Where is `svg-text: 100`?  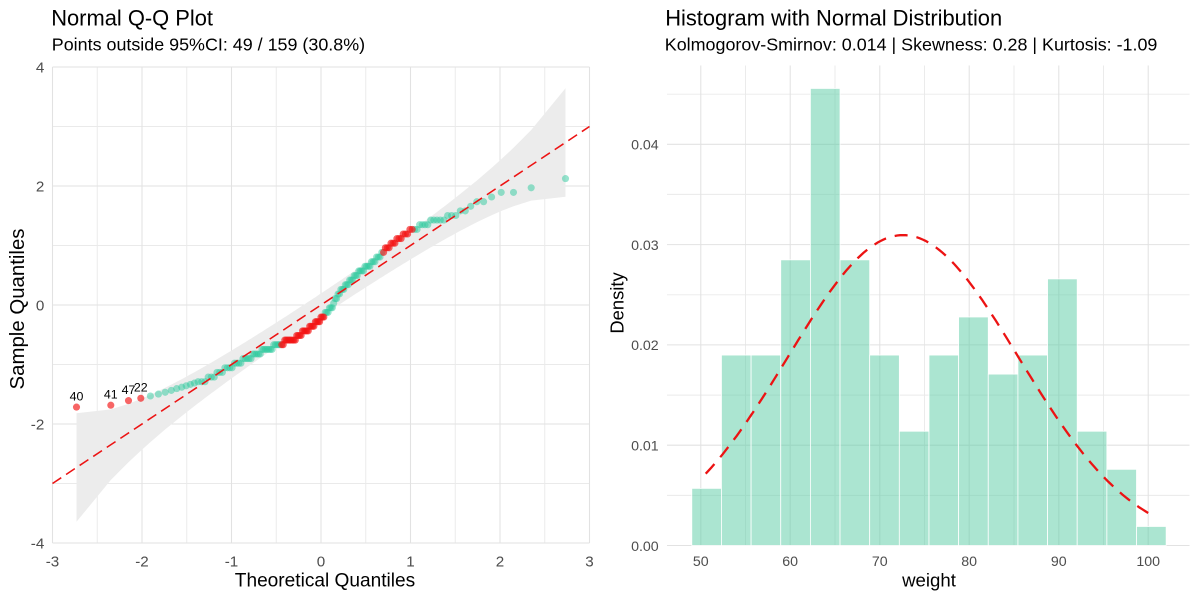 svg-text: 100 is located at coordinates (1148, 562).